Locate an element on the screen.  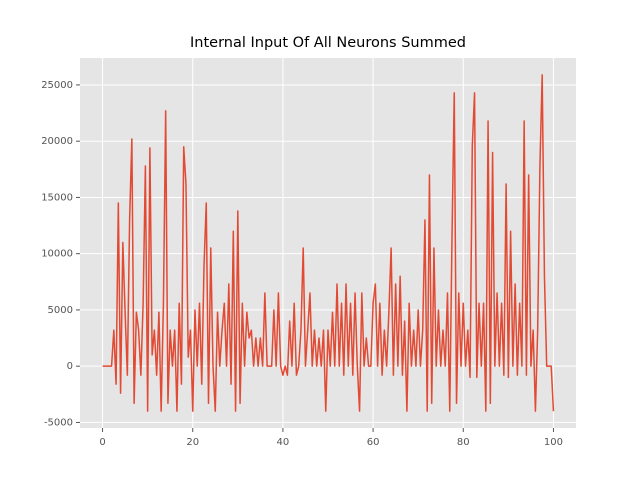
y-tick-label: 0 is located at coordinates (70, 366).